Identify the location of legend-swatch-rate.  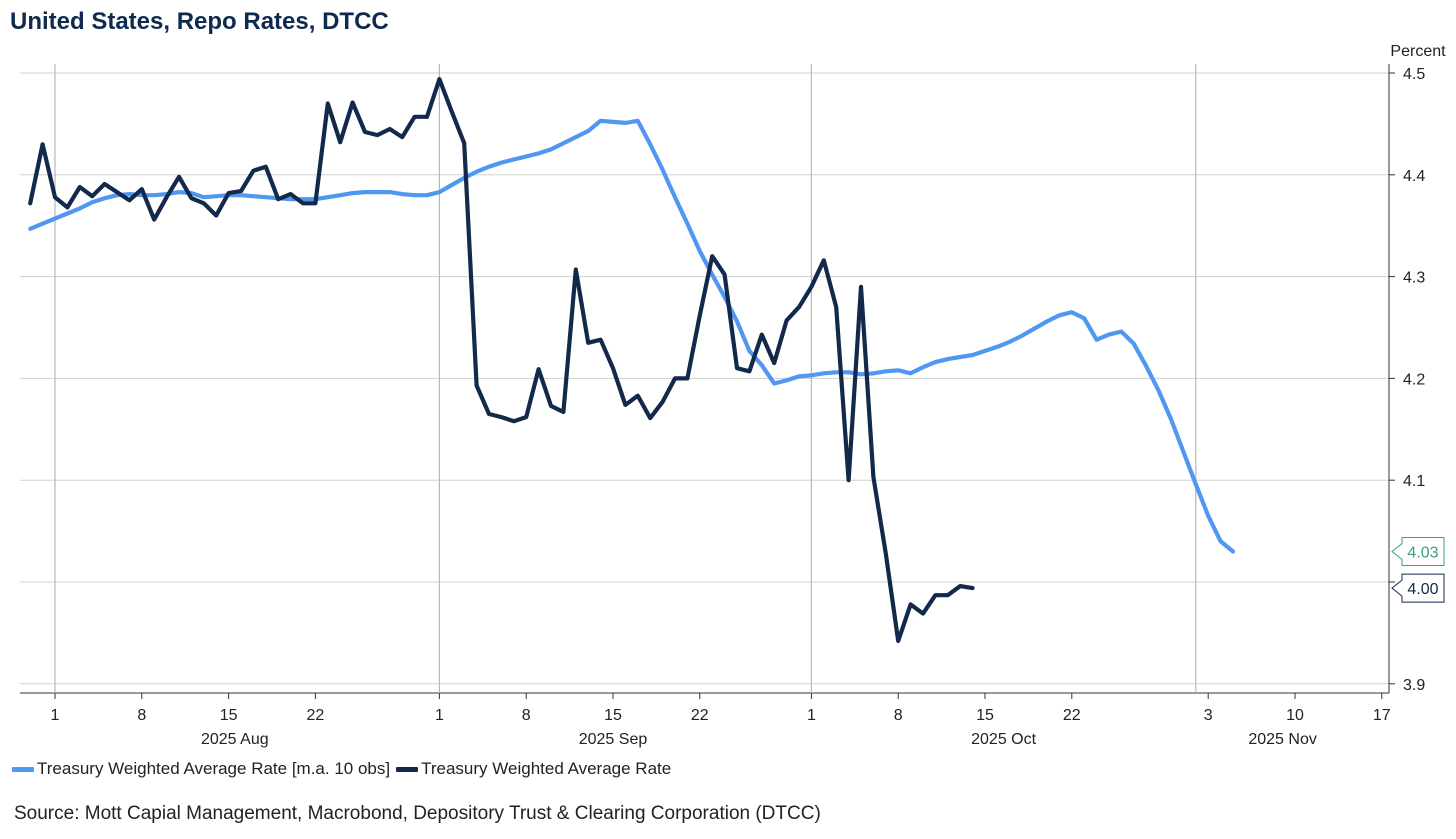
(407, 769).